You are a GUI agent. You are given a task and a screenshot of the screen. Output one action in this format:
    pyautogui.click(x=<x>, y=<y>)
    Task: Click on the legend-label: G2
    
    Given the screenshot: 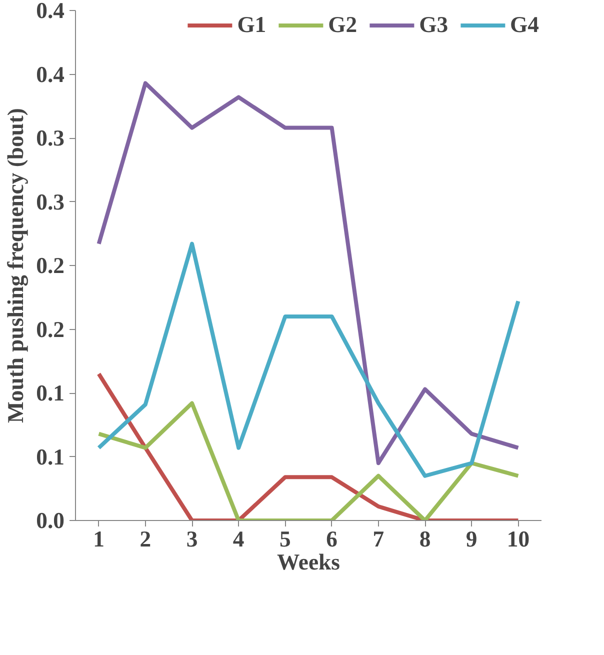 What is the action you would take?
    pyautogui.click(x=343, y=25)
    